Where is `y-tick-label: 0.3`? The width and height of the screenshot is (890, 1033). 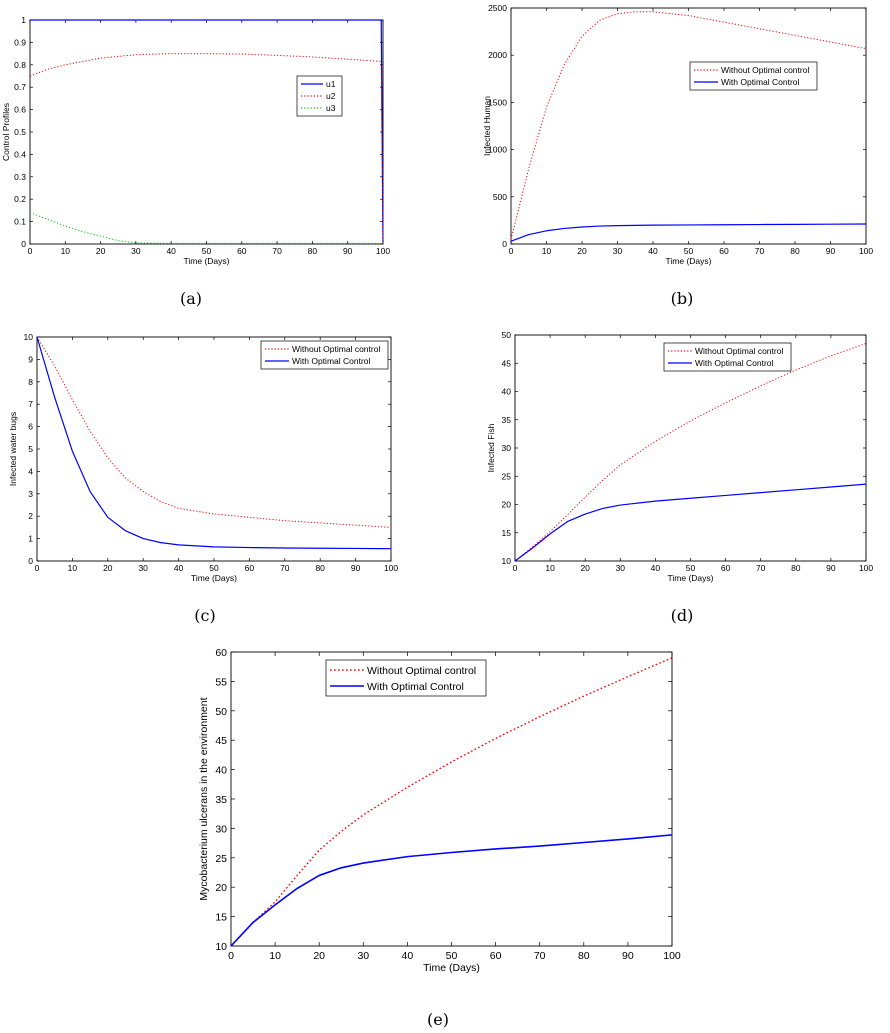 y-tick-label: 0.3 is located at coordinates (20, 177).